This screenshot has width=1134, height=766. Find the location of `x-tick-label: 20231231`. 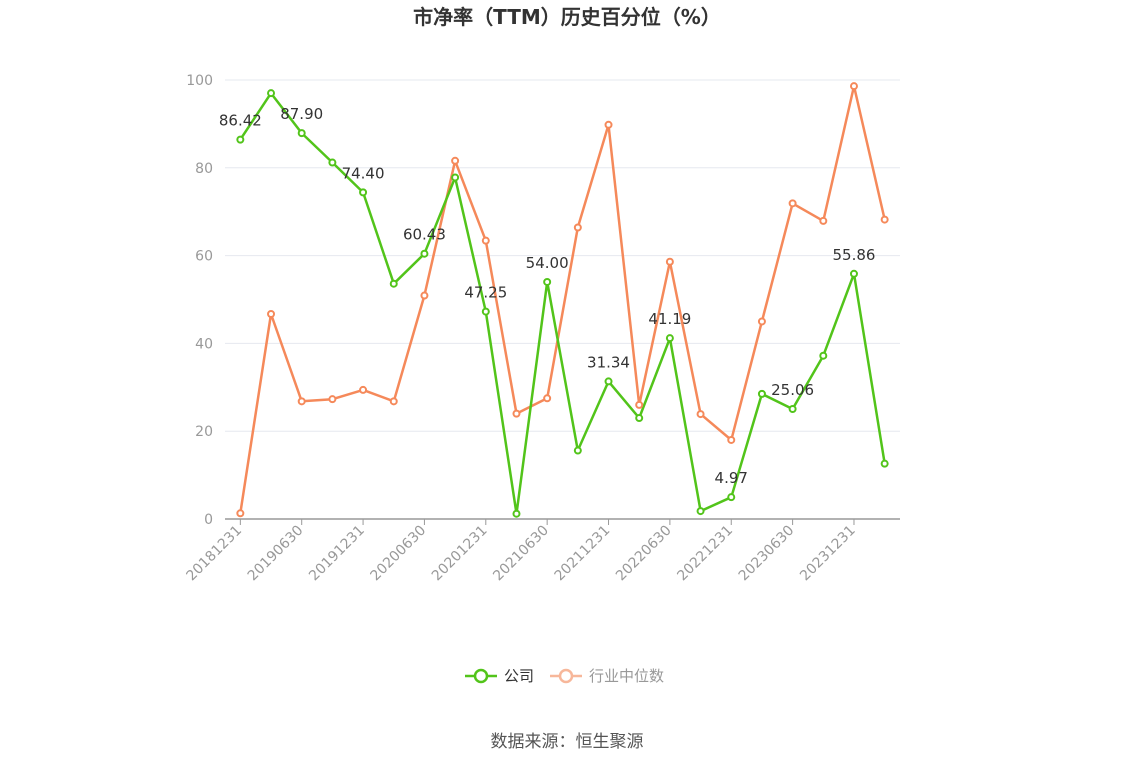

x-tick-label: 20231231 is located at coordinates (828, 554).